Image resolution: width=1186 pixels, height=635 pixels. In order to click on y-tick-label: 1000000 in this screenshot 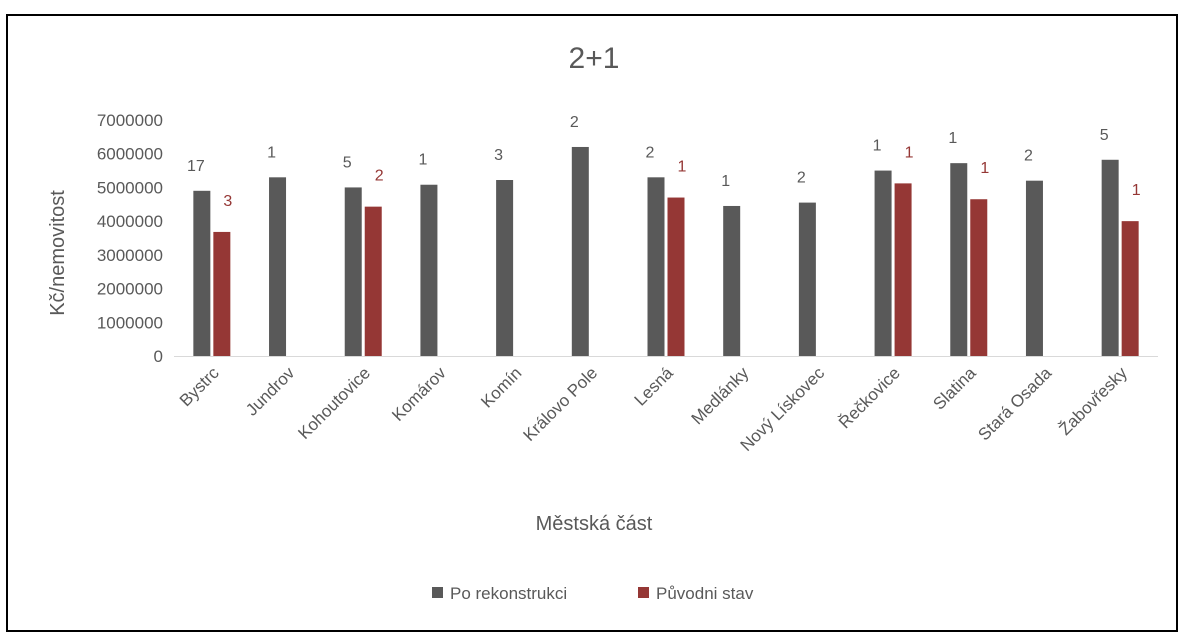, I will do `click(130, 322)`.